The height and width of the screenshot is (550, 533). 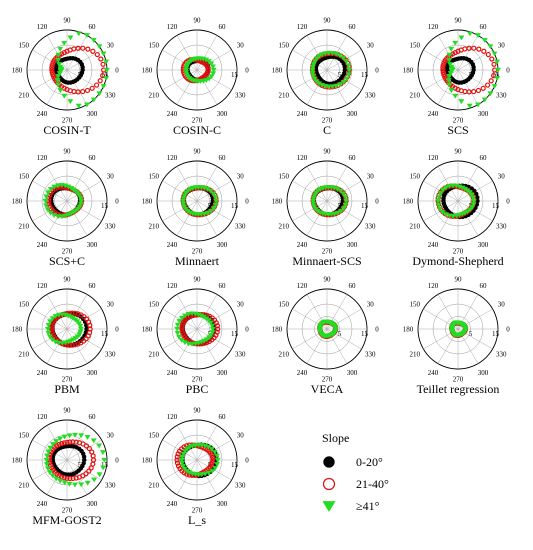 What do you see at coordinates (223, 417) in the screenshot?
I see `angle-tick-label: 60` at bounding box center [223, 417].